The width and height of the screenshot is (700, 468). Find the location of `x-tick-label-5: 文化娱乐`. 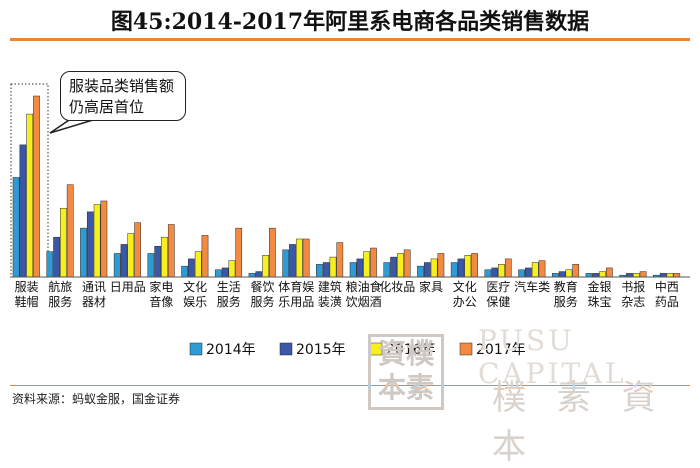

x-tick-label-5: 文化娱乐 is located at coordinates (195, 294).